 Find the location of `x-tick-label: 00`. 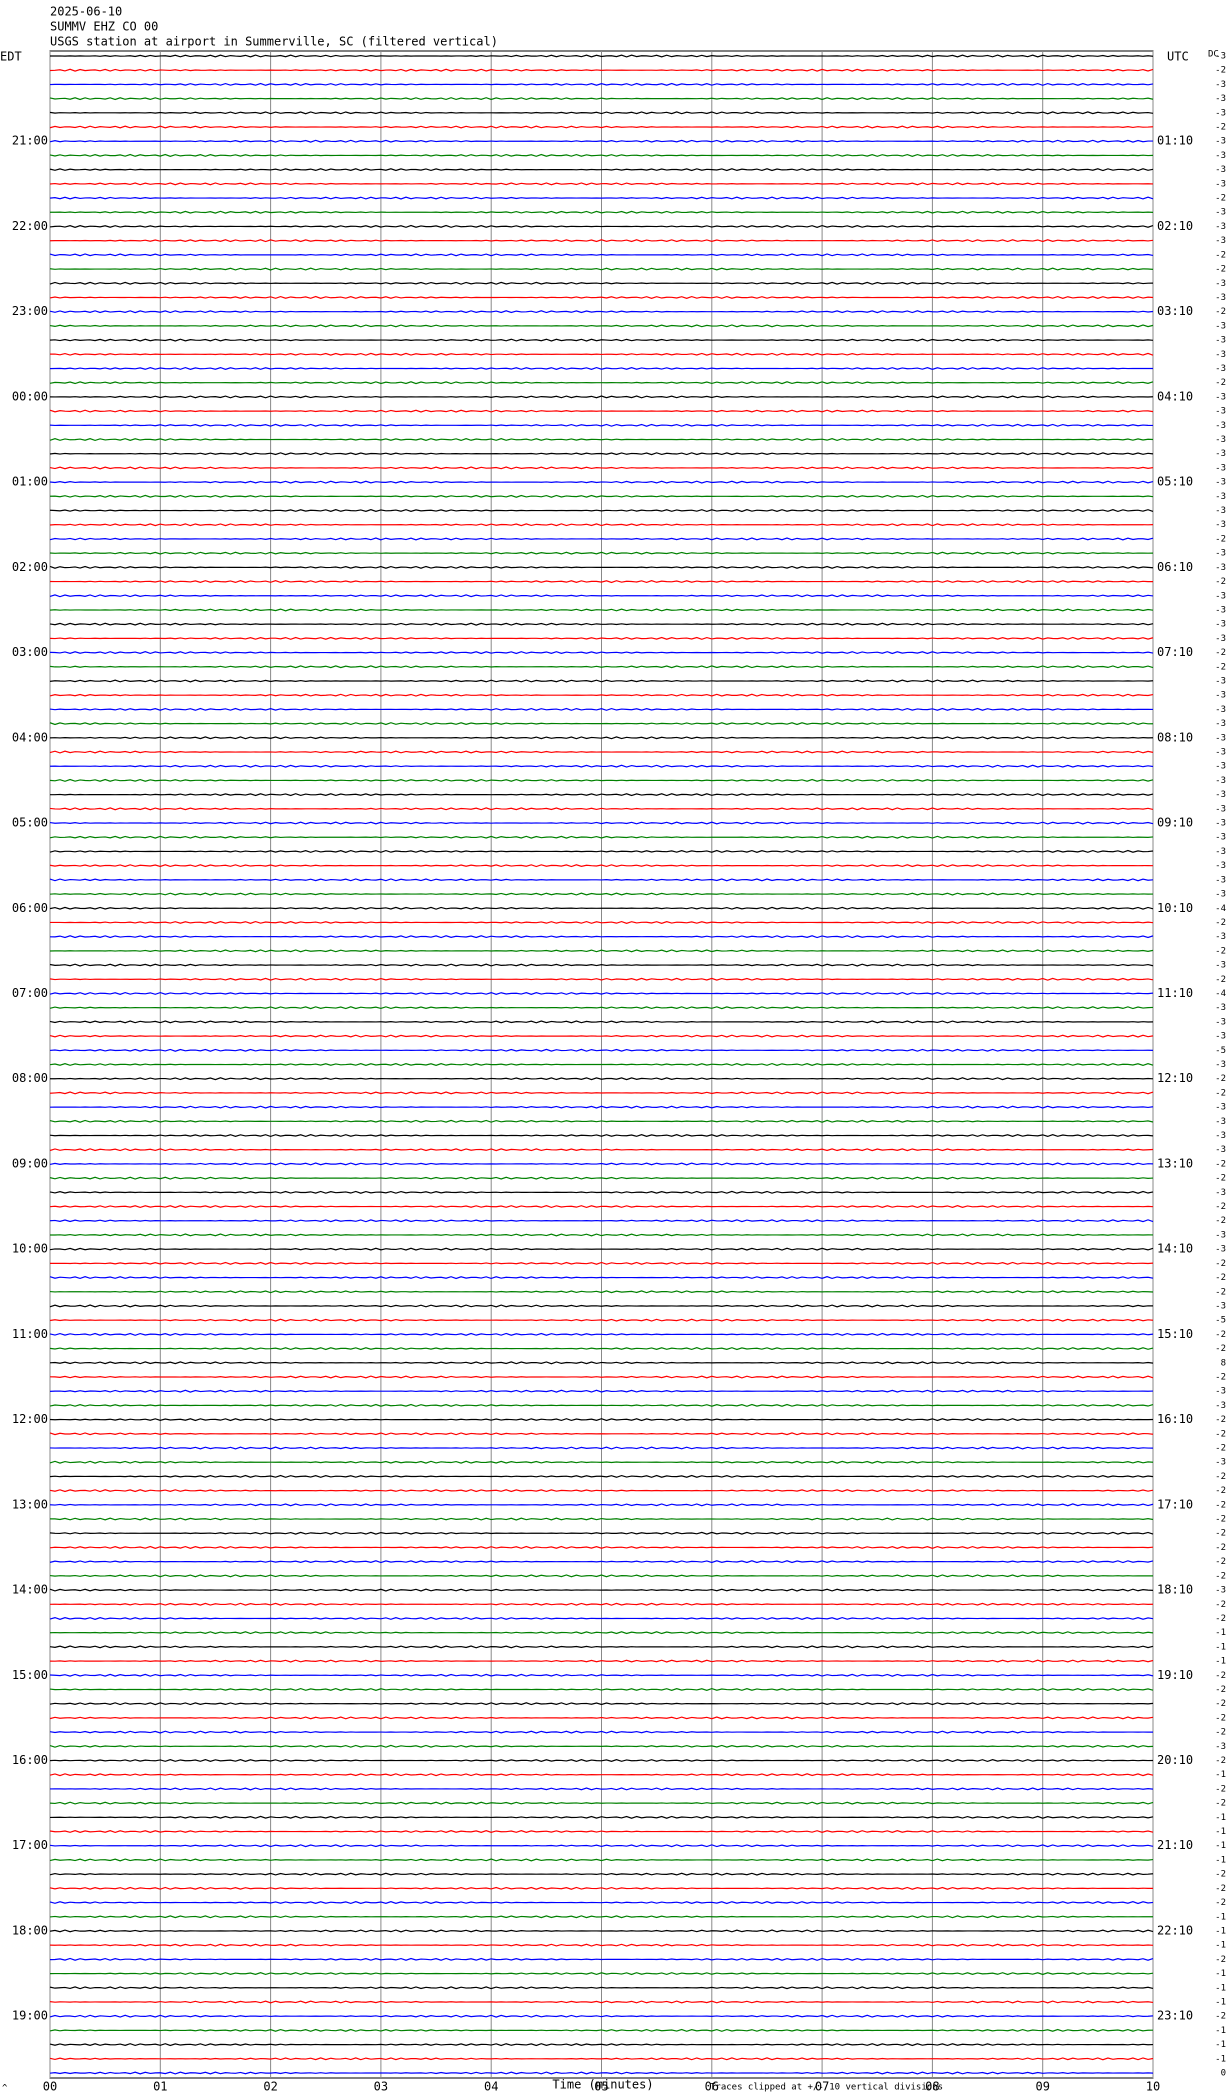

x-tick-label: 00 is located at coordinates (50, 2087).